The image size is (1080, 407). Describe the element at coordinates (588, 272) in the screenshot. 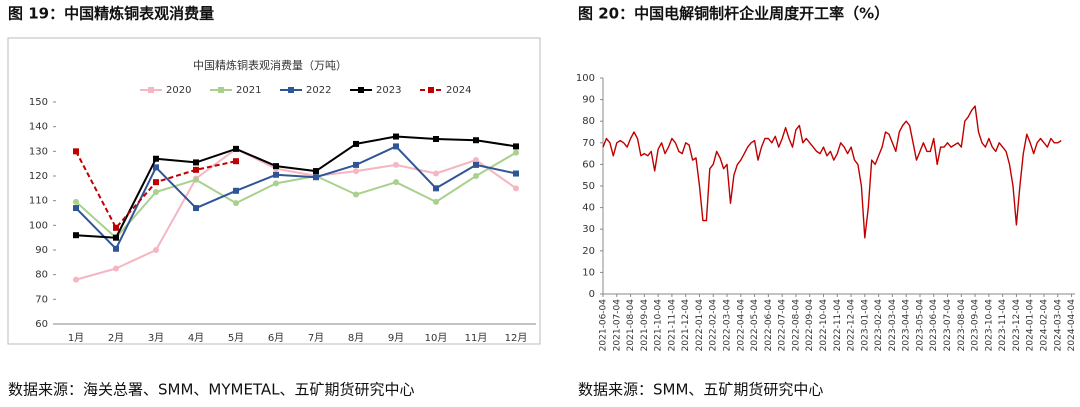

I see `y-tick-label: 10` at that location.